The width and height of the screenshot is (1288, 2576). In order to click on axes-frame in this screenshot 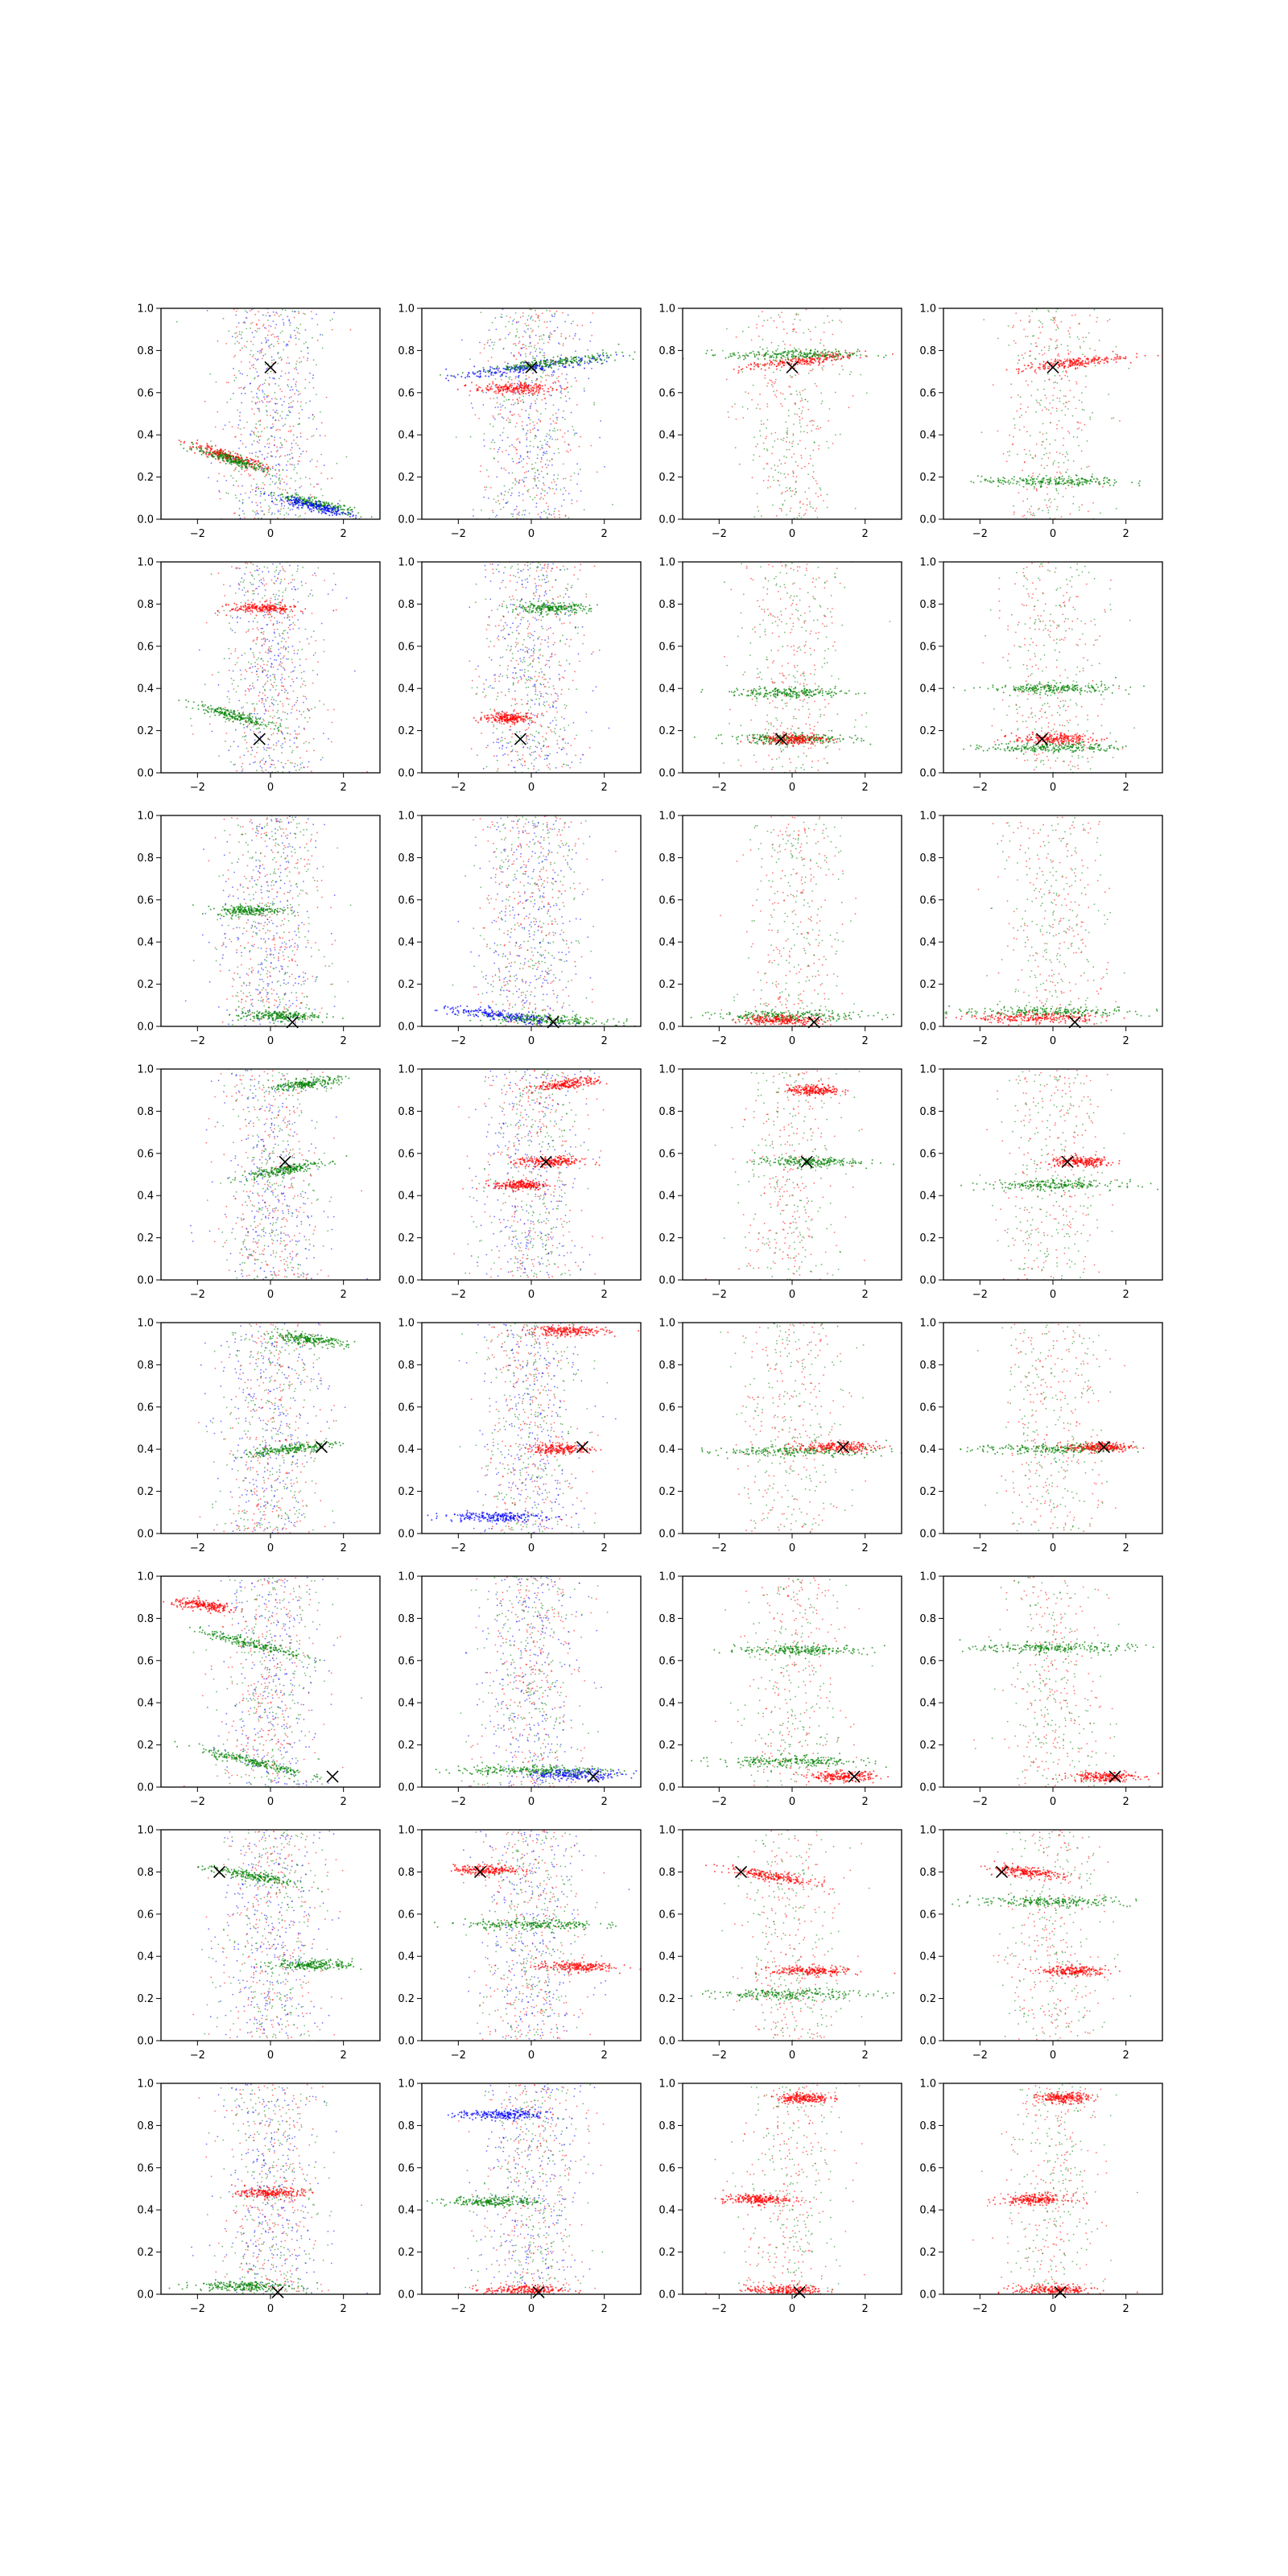, I will do `click(270, 414)`.